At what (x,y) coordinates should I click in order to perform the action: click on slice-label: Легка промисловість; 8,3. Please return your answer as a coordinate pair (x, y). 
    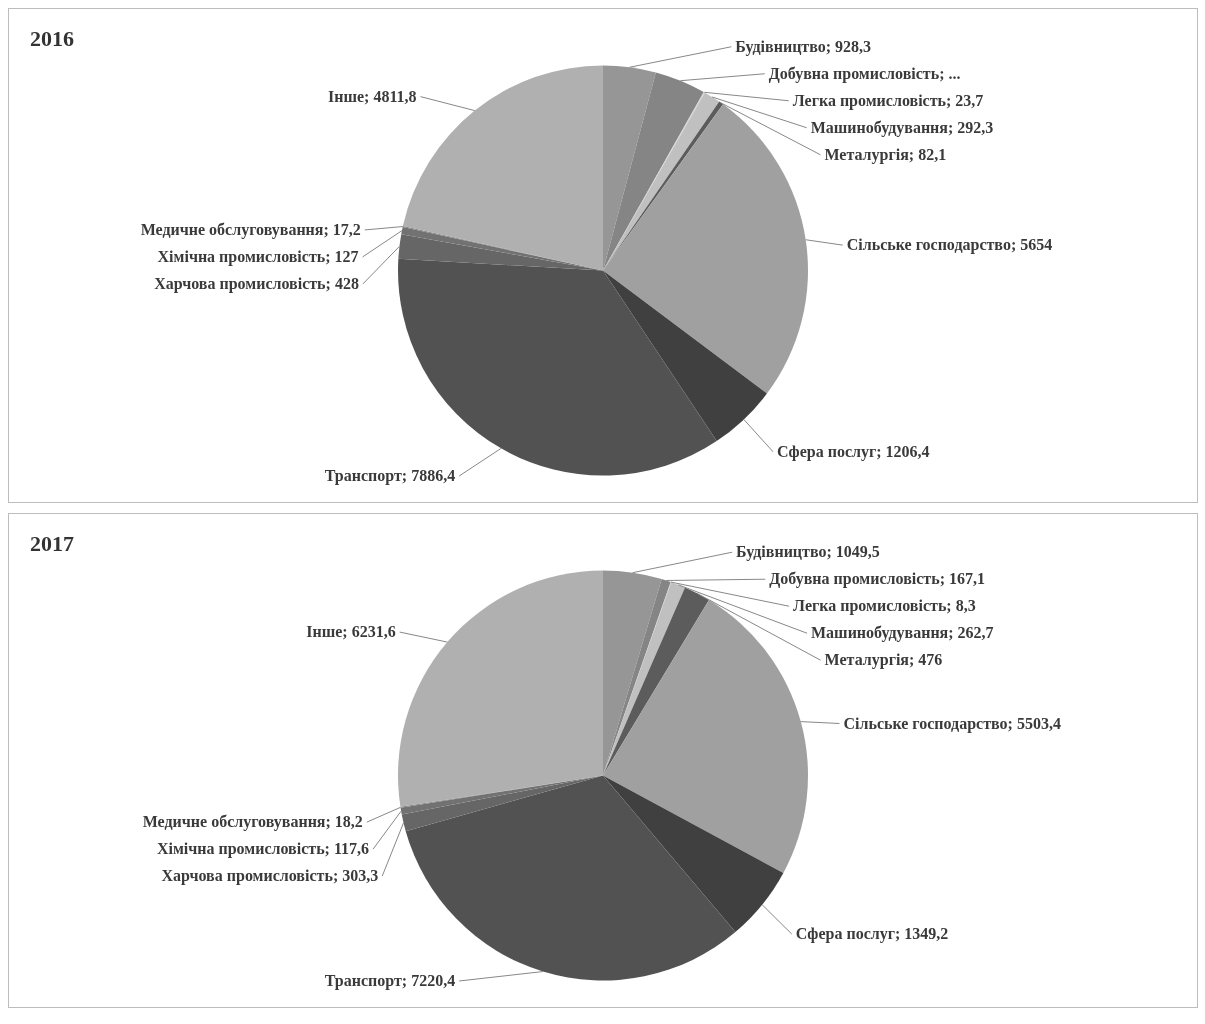
    Looking at the image, I should click on (884, 606).